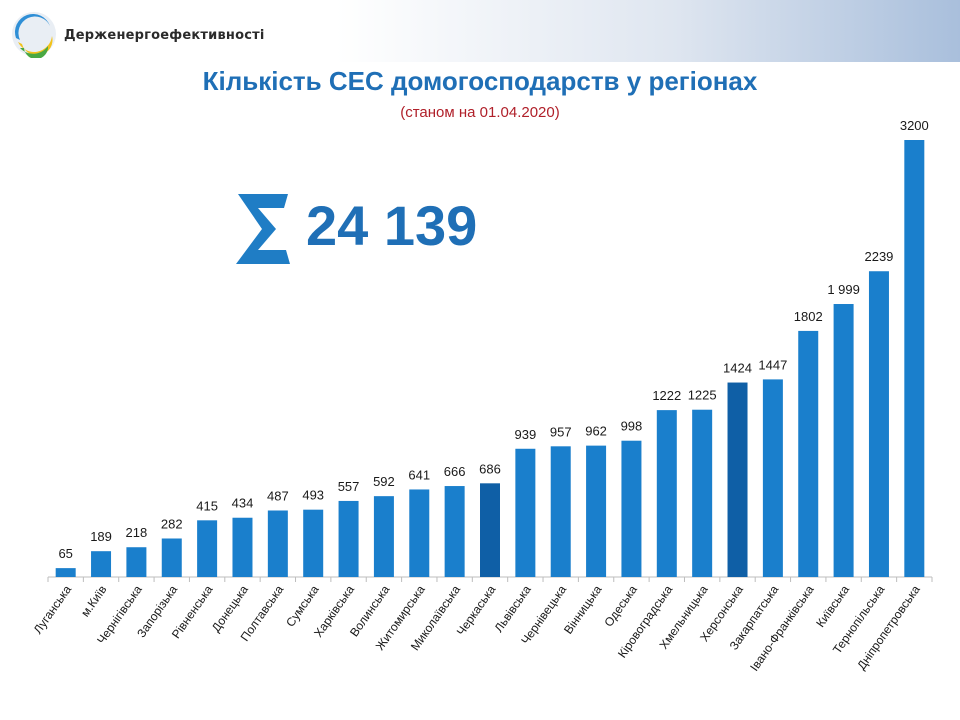 This screenshot has height=720, width=960. I want to click on data-label: 641, so click(419, 474).